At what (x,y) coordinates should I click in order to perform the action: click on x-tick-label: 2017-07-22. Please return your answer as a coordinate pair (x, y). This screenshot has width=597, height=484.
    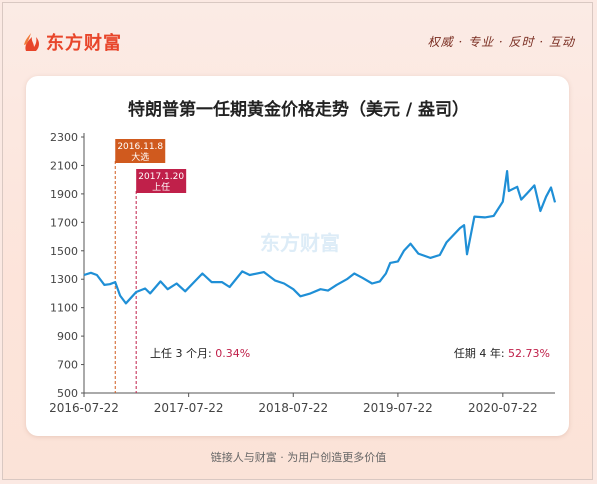
    Looking at the image, I should click on (189, 408).